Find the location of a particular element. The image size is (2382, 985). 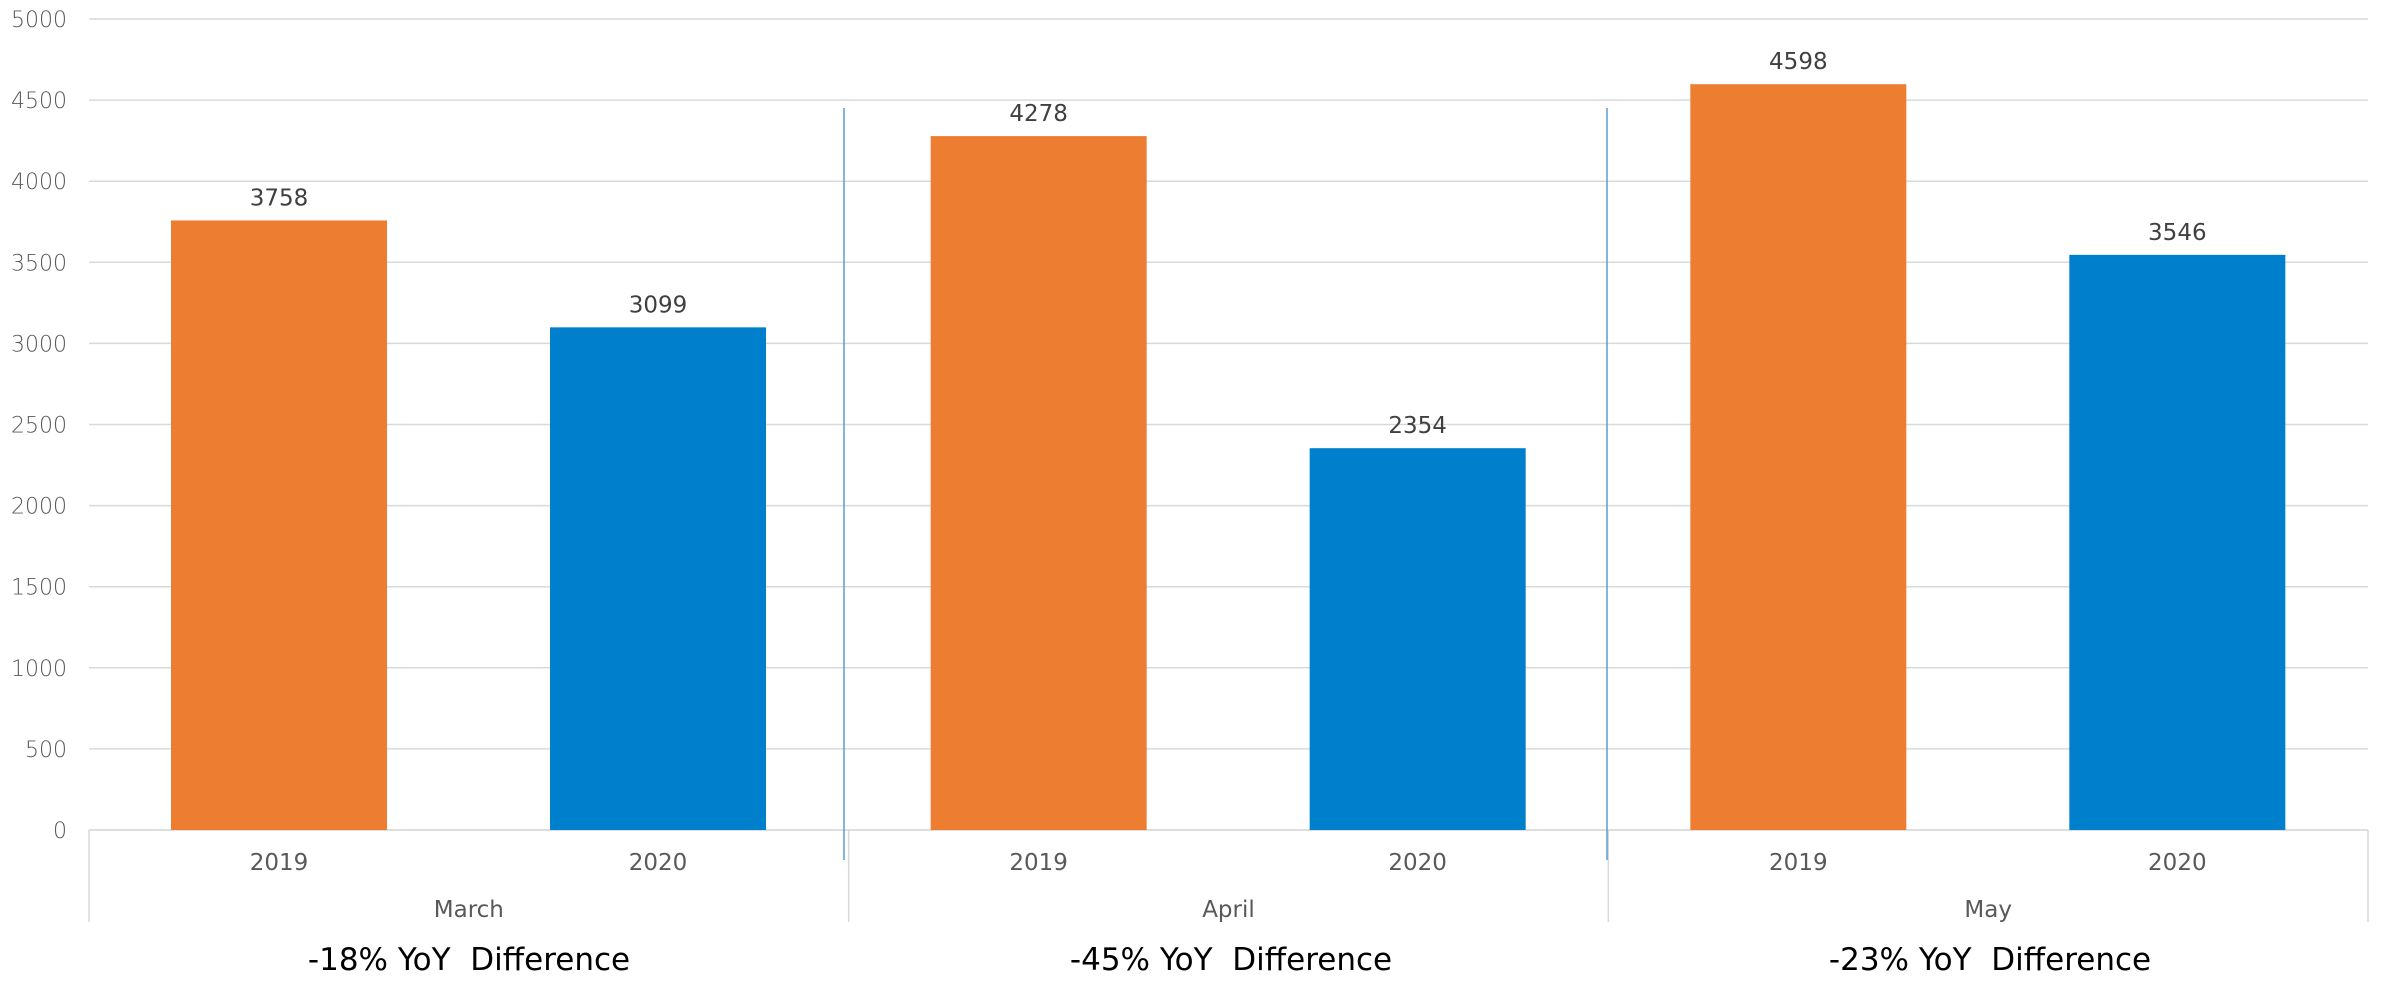

y-tick-label: 0 is located at coordinates (60, 831).